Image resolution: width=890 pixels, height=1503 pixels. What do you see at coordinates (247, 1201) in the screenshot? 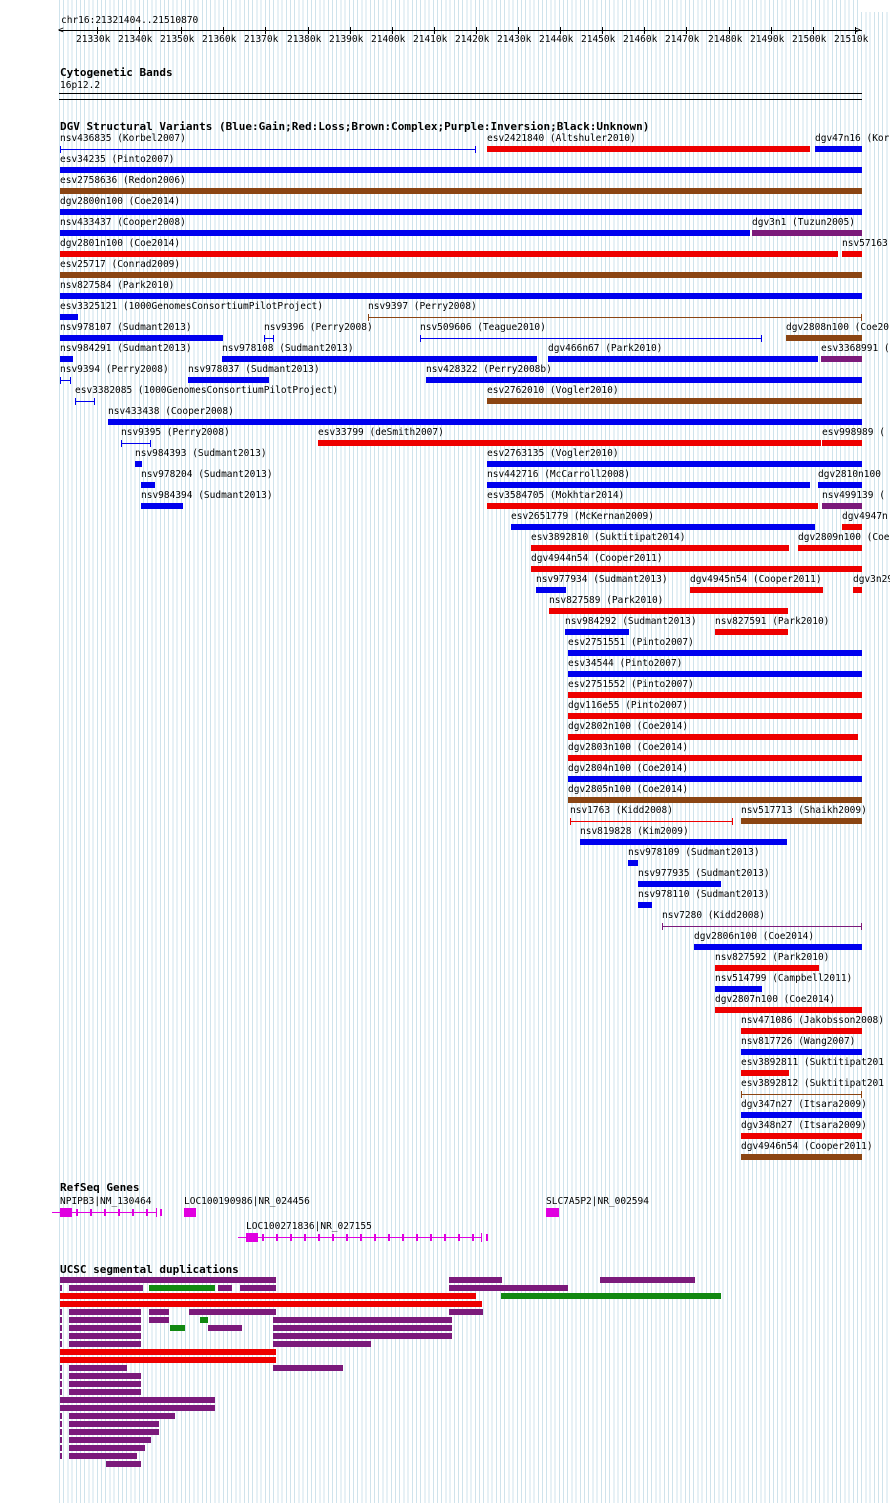
I see `gene-label: LOC100190986|NR_024456` at bounding box center [247, 1201].